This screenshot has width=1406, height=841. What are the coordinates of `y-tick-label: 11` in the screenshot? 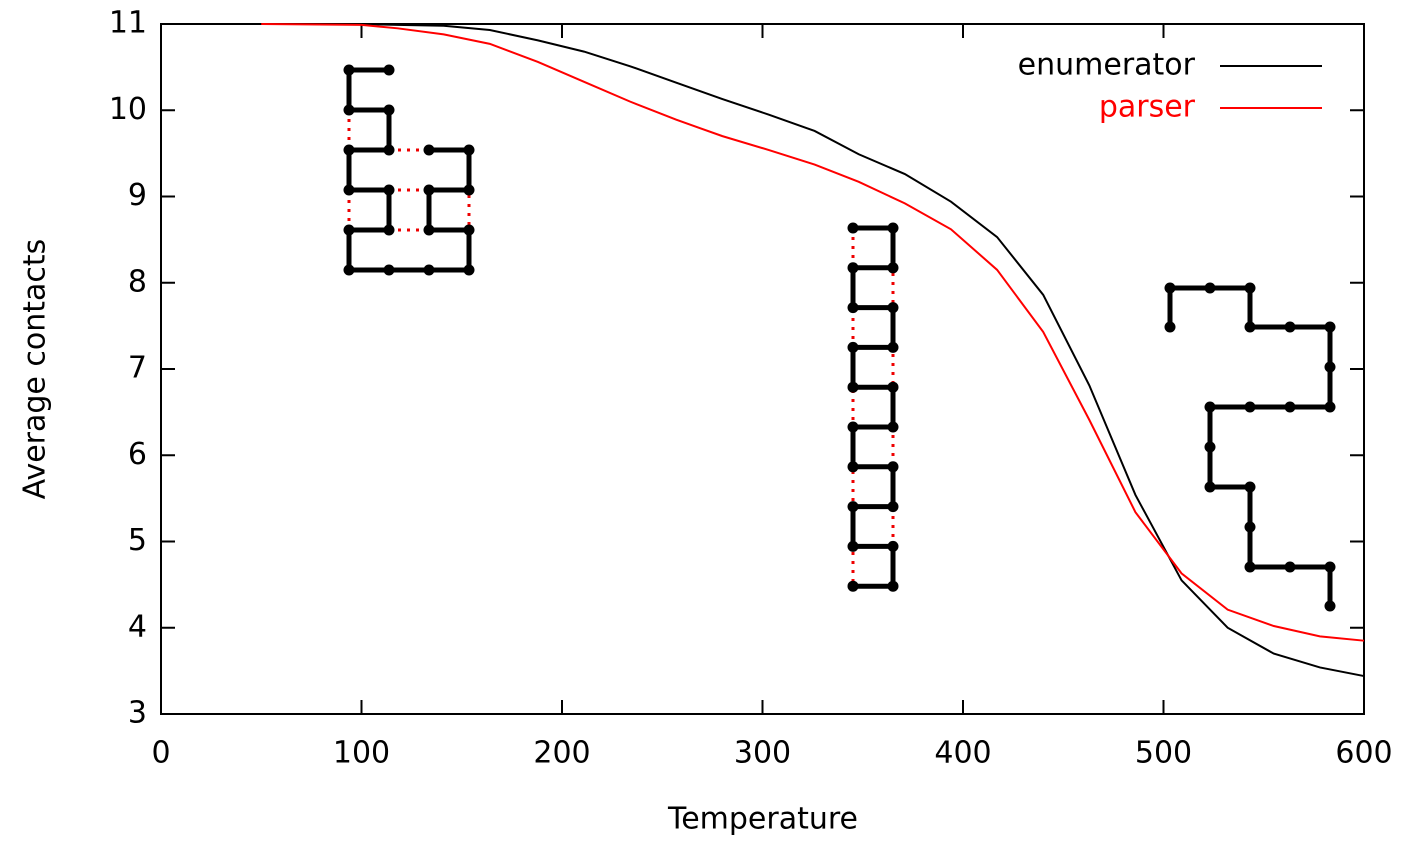 It's located at (128, 23).